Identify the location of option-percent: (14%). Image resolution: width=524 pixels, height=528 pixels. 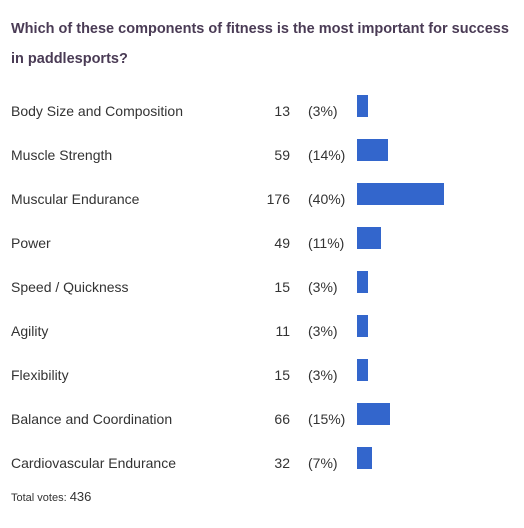
(327, 155).